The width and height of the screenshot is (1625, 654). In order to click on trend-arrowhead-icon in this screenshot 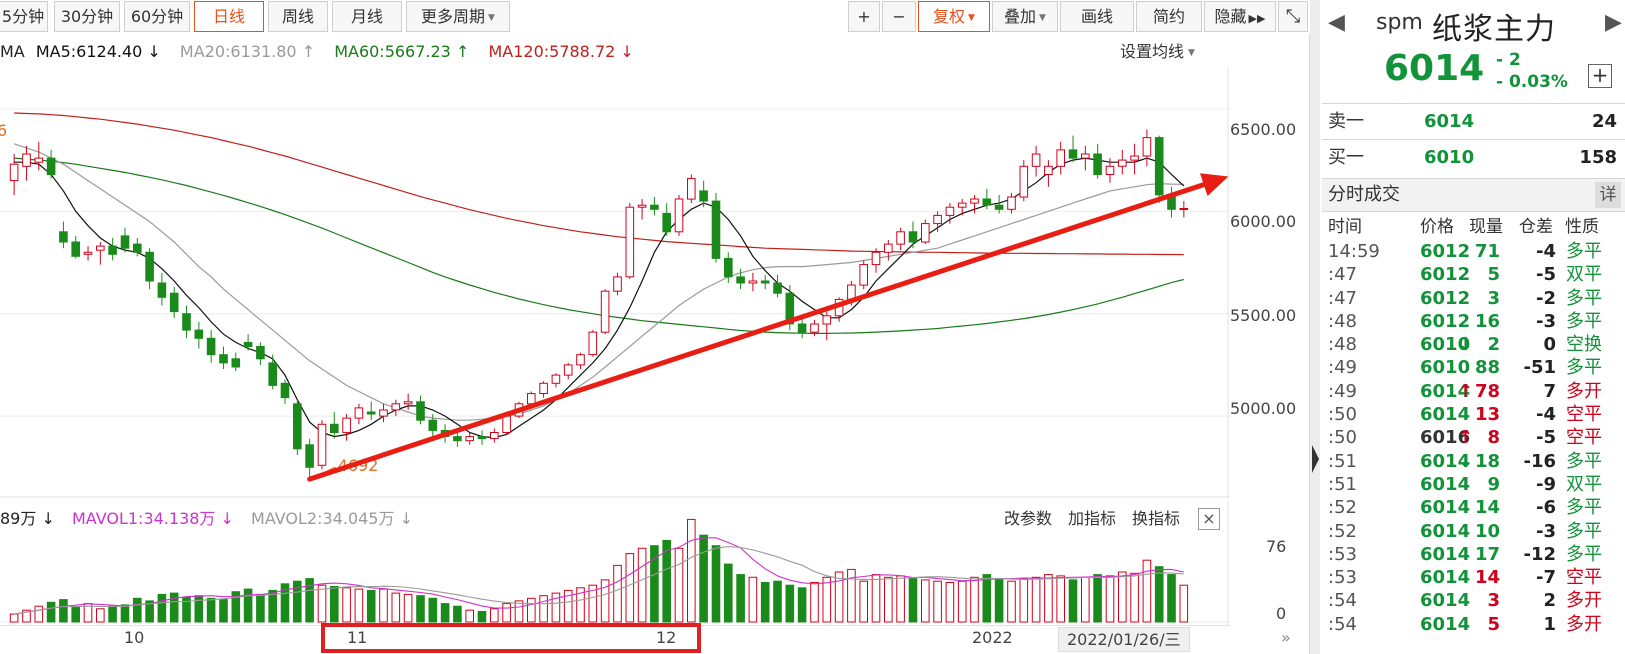, I will do `click(1214, 185)`.